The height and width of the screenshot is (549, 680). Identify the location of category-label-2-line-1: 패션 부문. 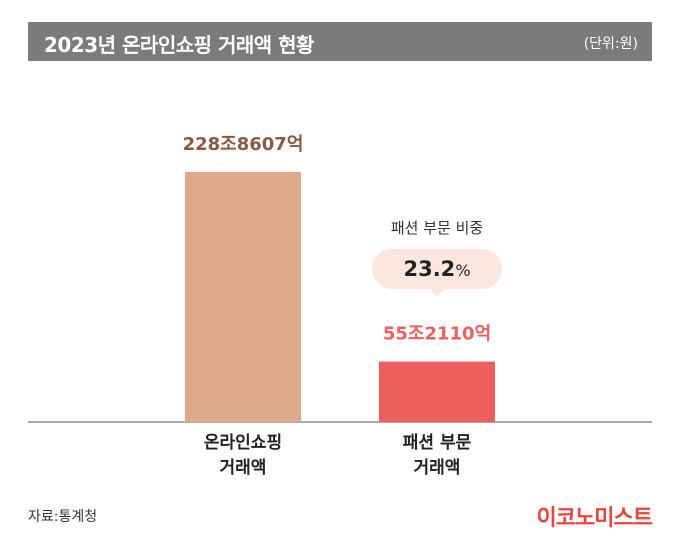
(437, 443).